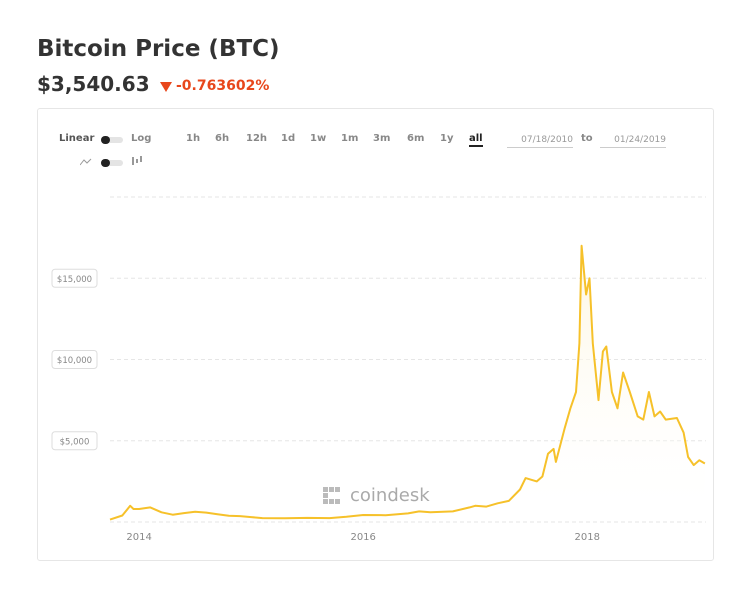  What do you see at coordinates (447, 138) in the screenshot?
I see `range-button: 1y` at bounding box center [447, 138].